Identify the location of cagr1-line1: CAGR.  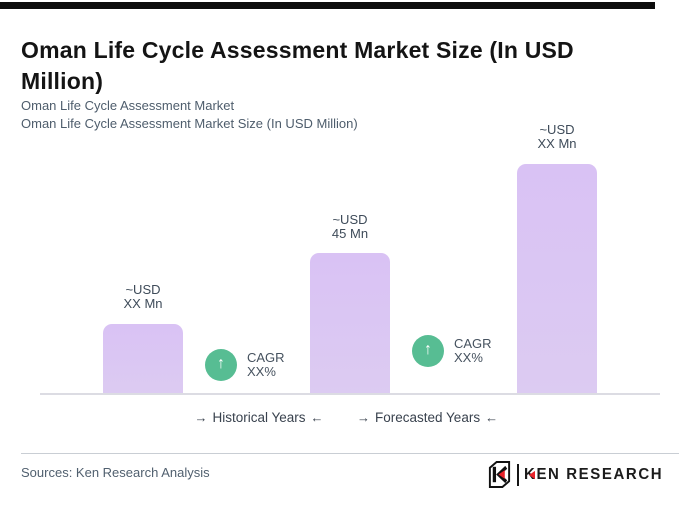
(266, 357).